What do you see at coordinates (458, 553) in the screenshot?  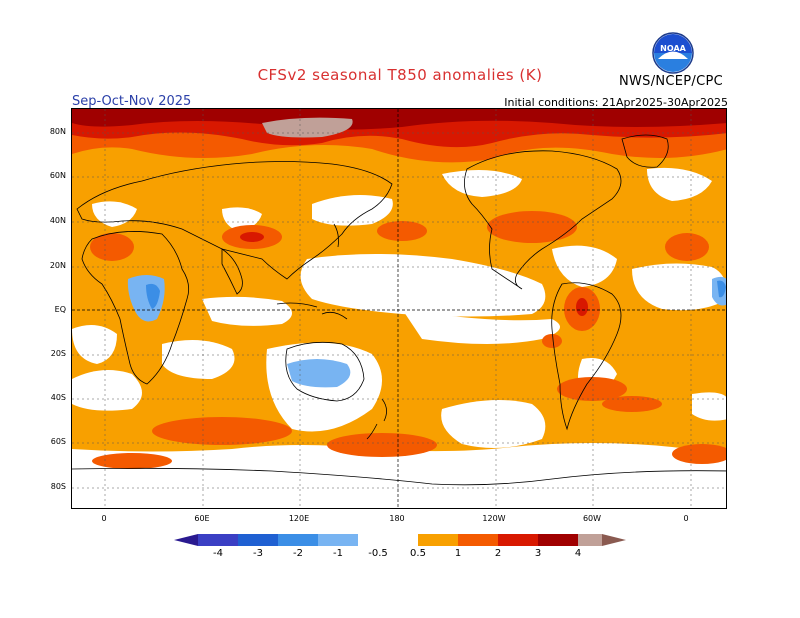 I see `colorbar-label: 1` at bounding box center [458, 553].